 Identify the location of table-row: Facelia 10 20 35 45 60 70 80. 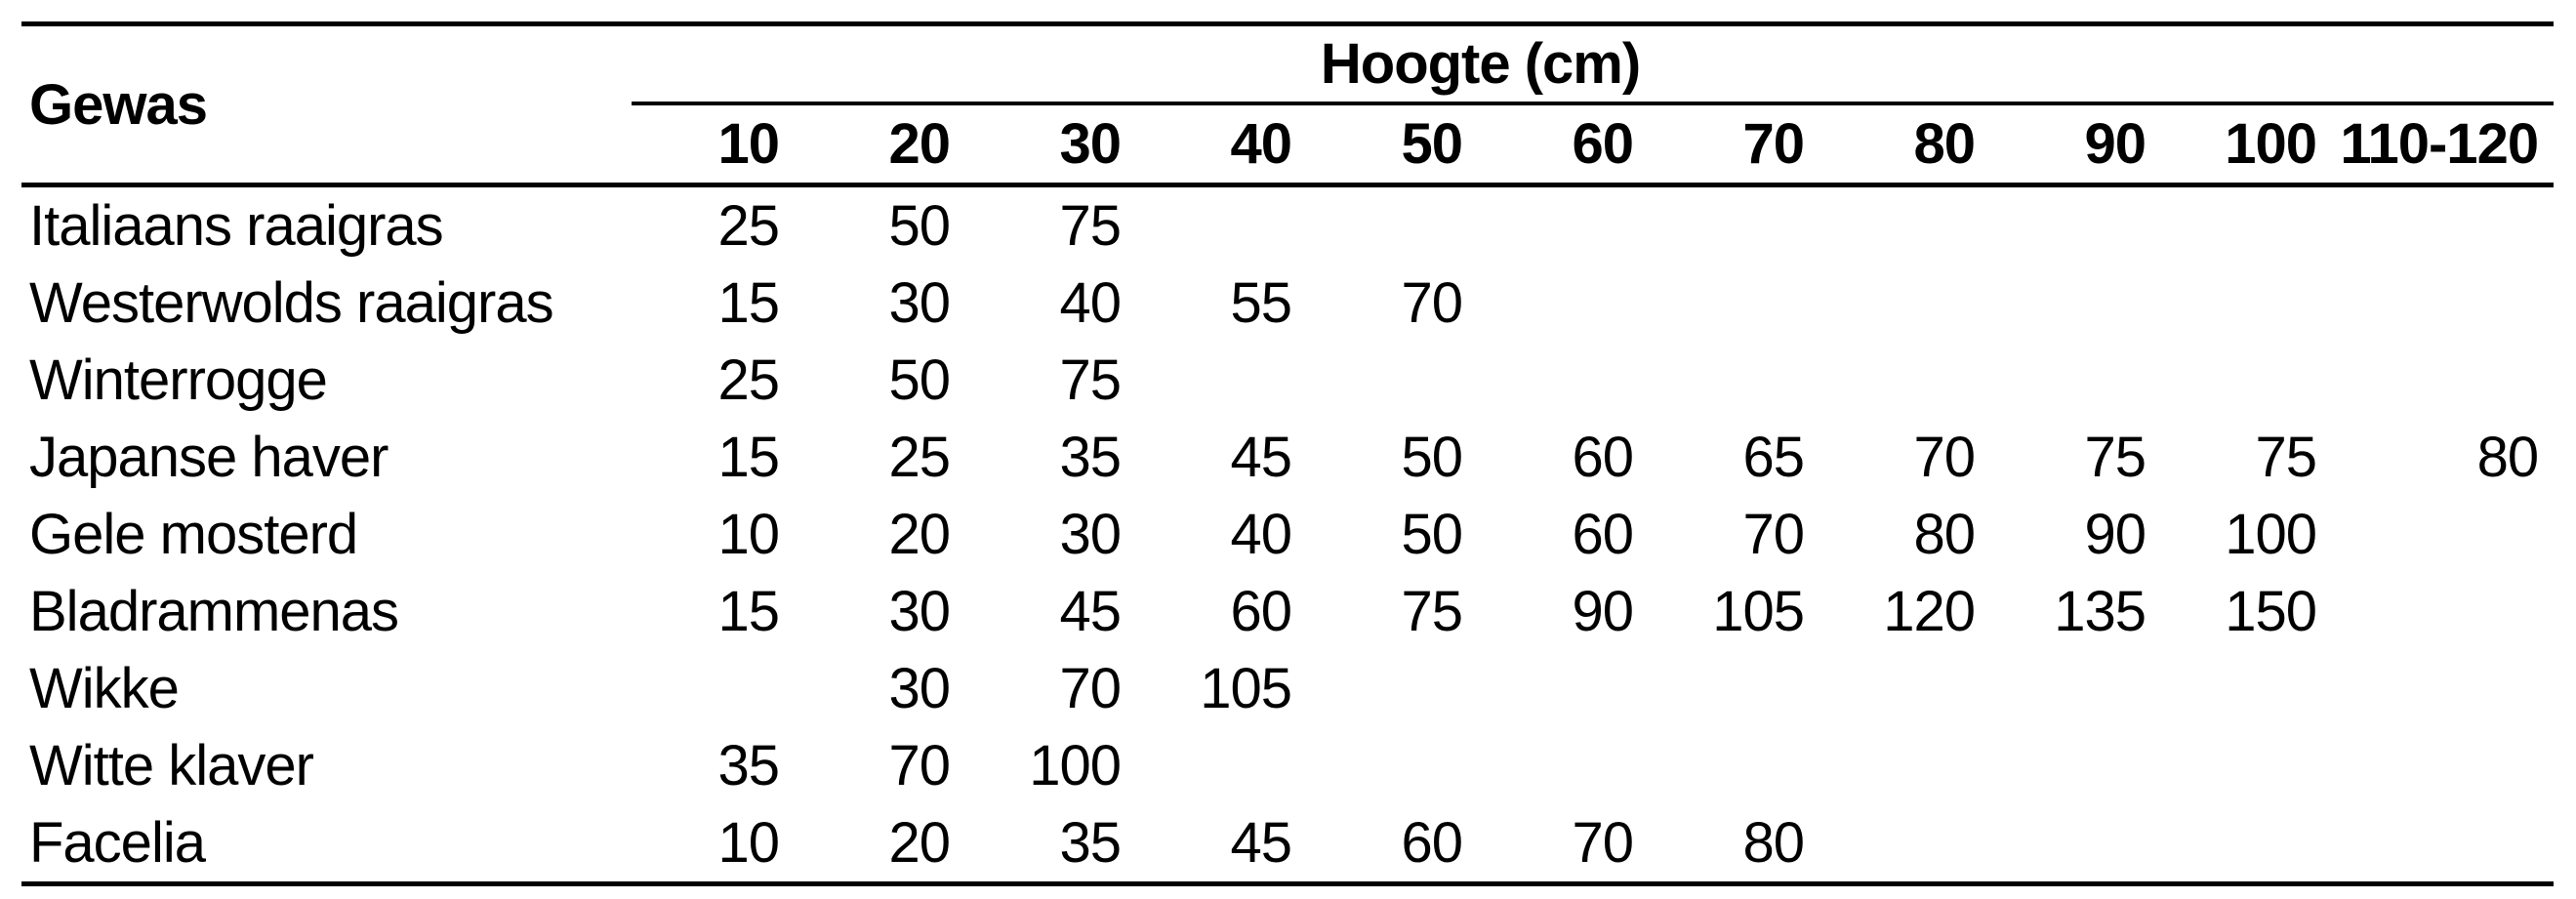
(1288, 845).